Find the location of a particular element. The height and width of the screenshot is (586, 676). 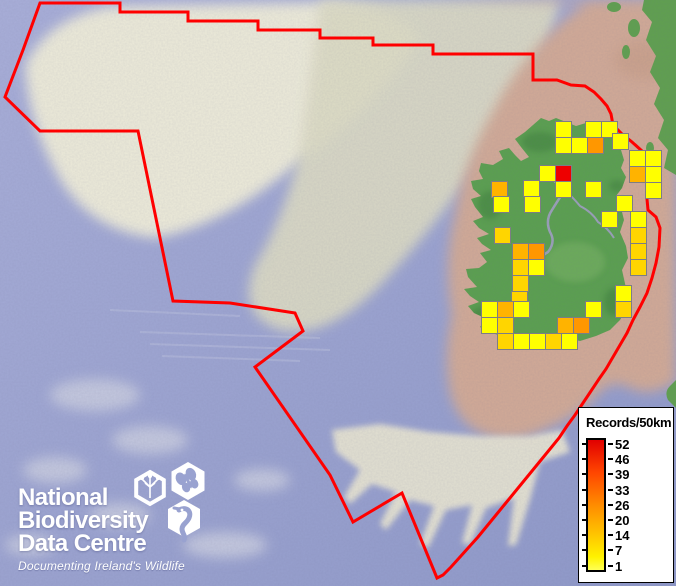

logo-line-1: National is located at coordinates (63, 497).